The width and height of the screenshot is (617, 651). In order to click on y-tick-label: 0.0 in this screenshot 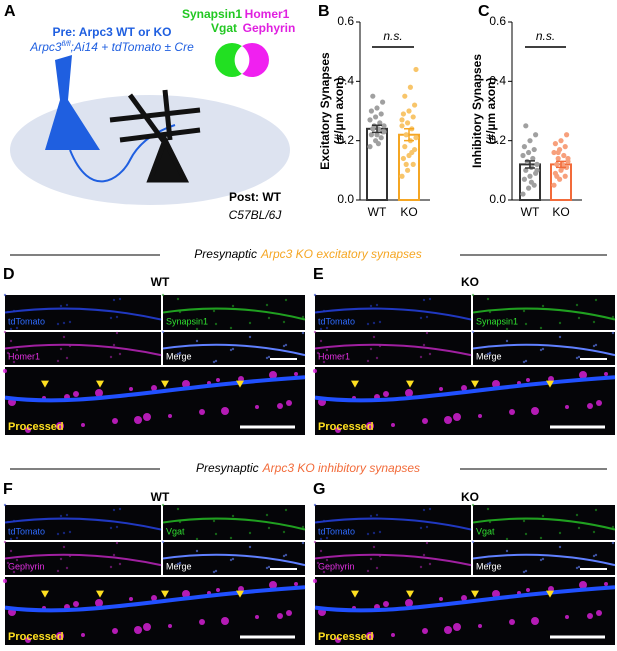, I will do `click(497, 199)`.